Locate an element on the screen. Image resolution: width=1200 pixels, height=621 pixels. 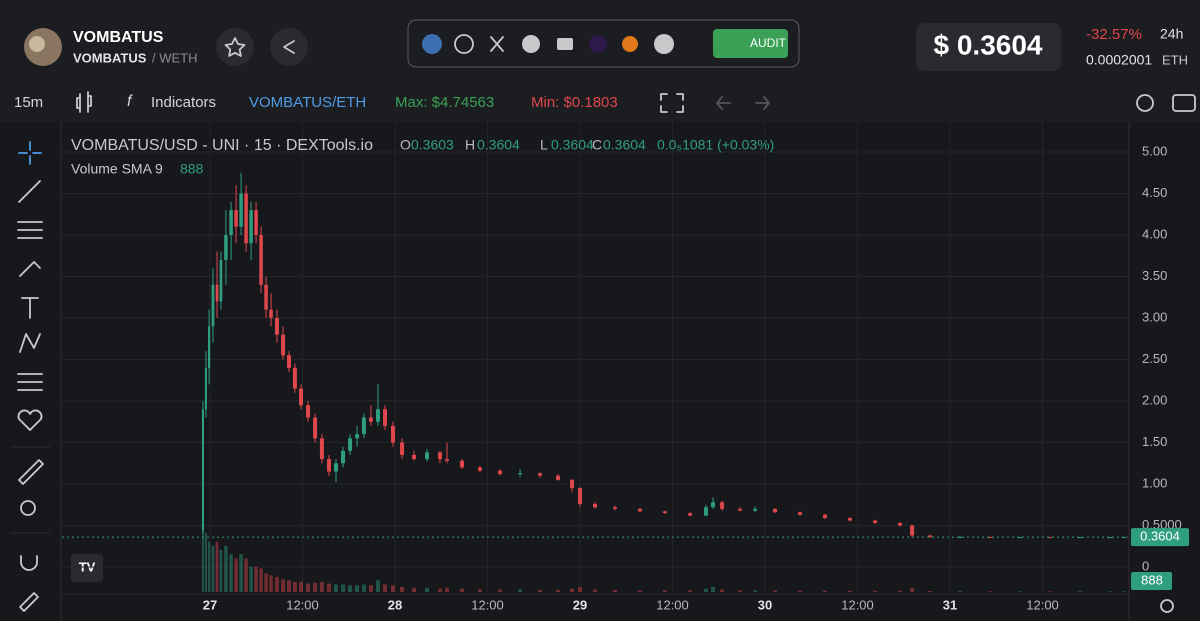
crosshair-tool is located at coordinates (30, 153).